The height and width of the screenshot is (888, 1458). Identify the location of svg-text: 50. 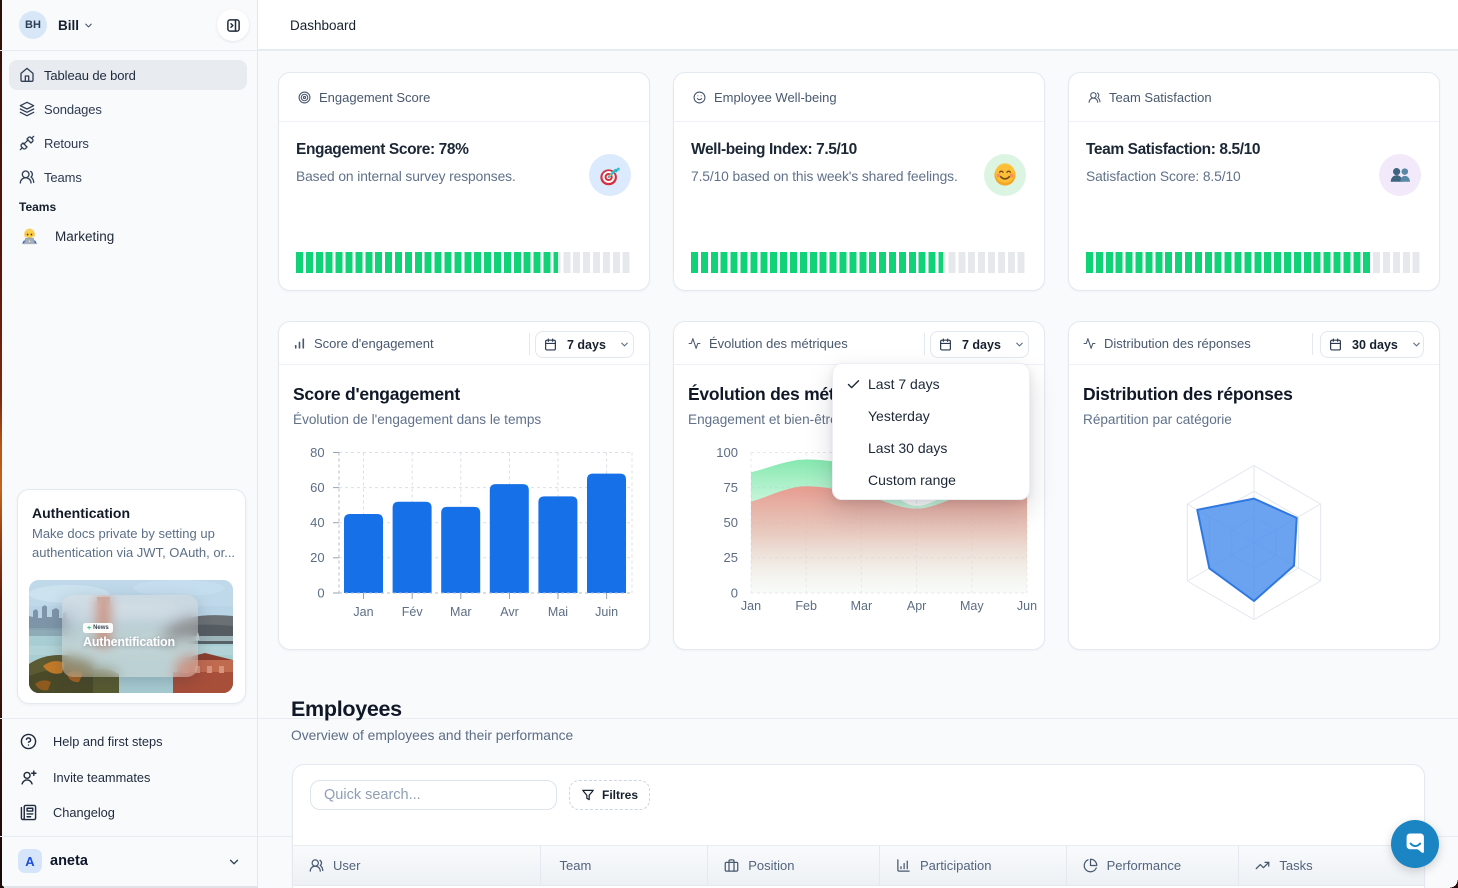
(731, 522).